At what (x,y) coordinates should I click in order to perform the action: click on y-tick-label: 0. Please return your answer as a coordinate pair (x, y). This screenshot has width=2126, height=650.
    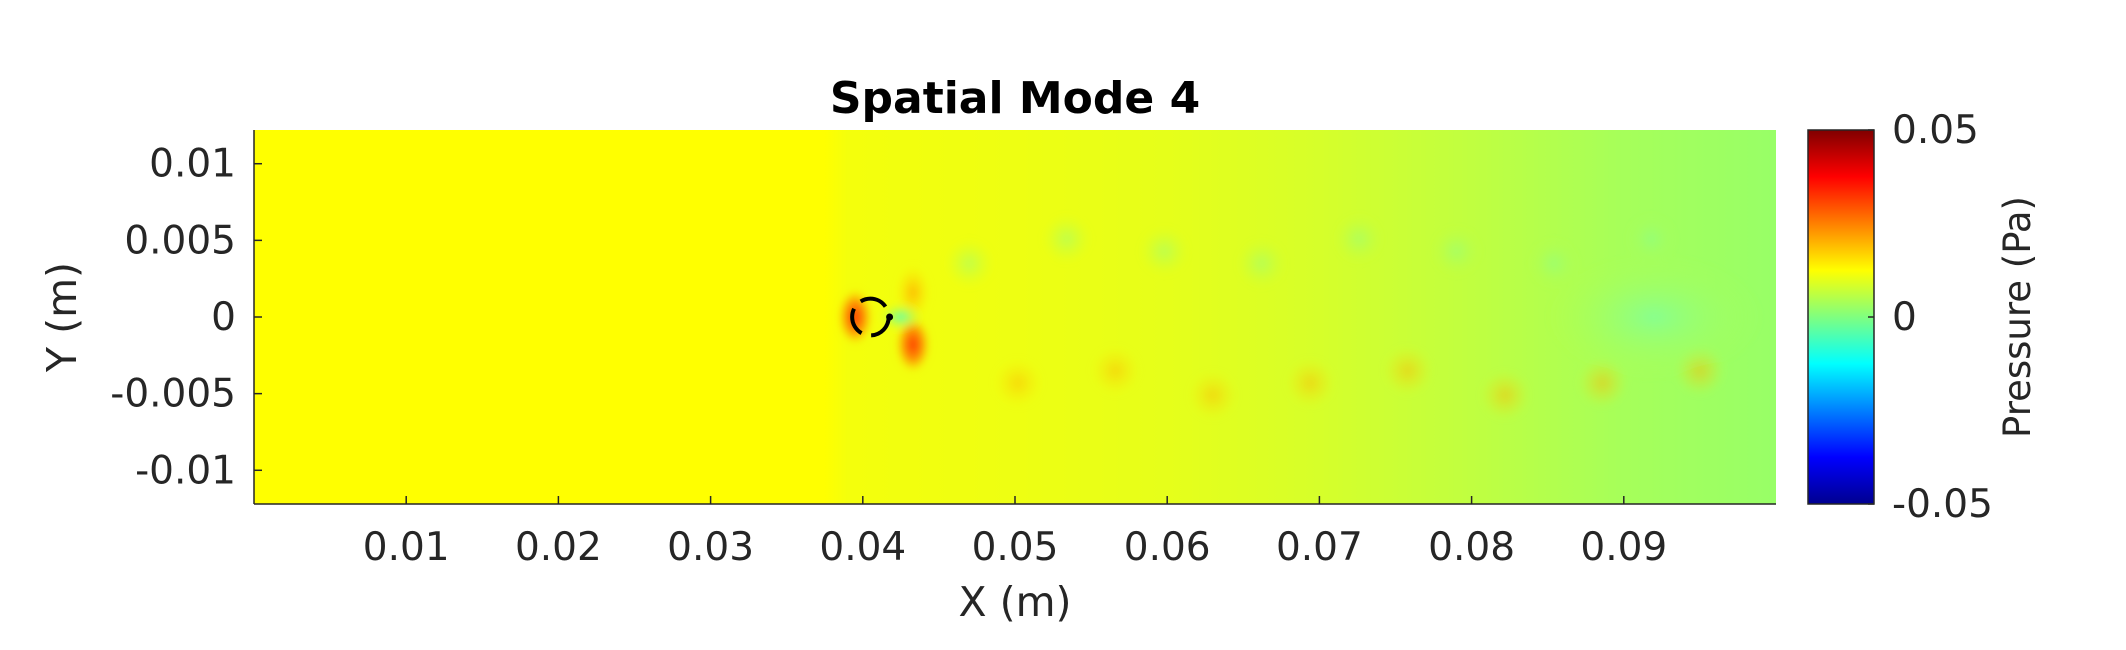
    Looking at the image, I should click on (223, 317).